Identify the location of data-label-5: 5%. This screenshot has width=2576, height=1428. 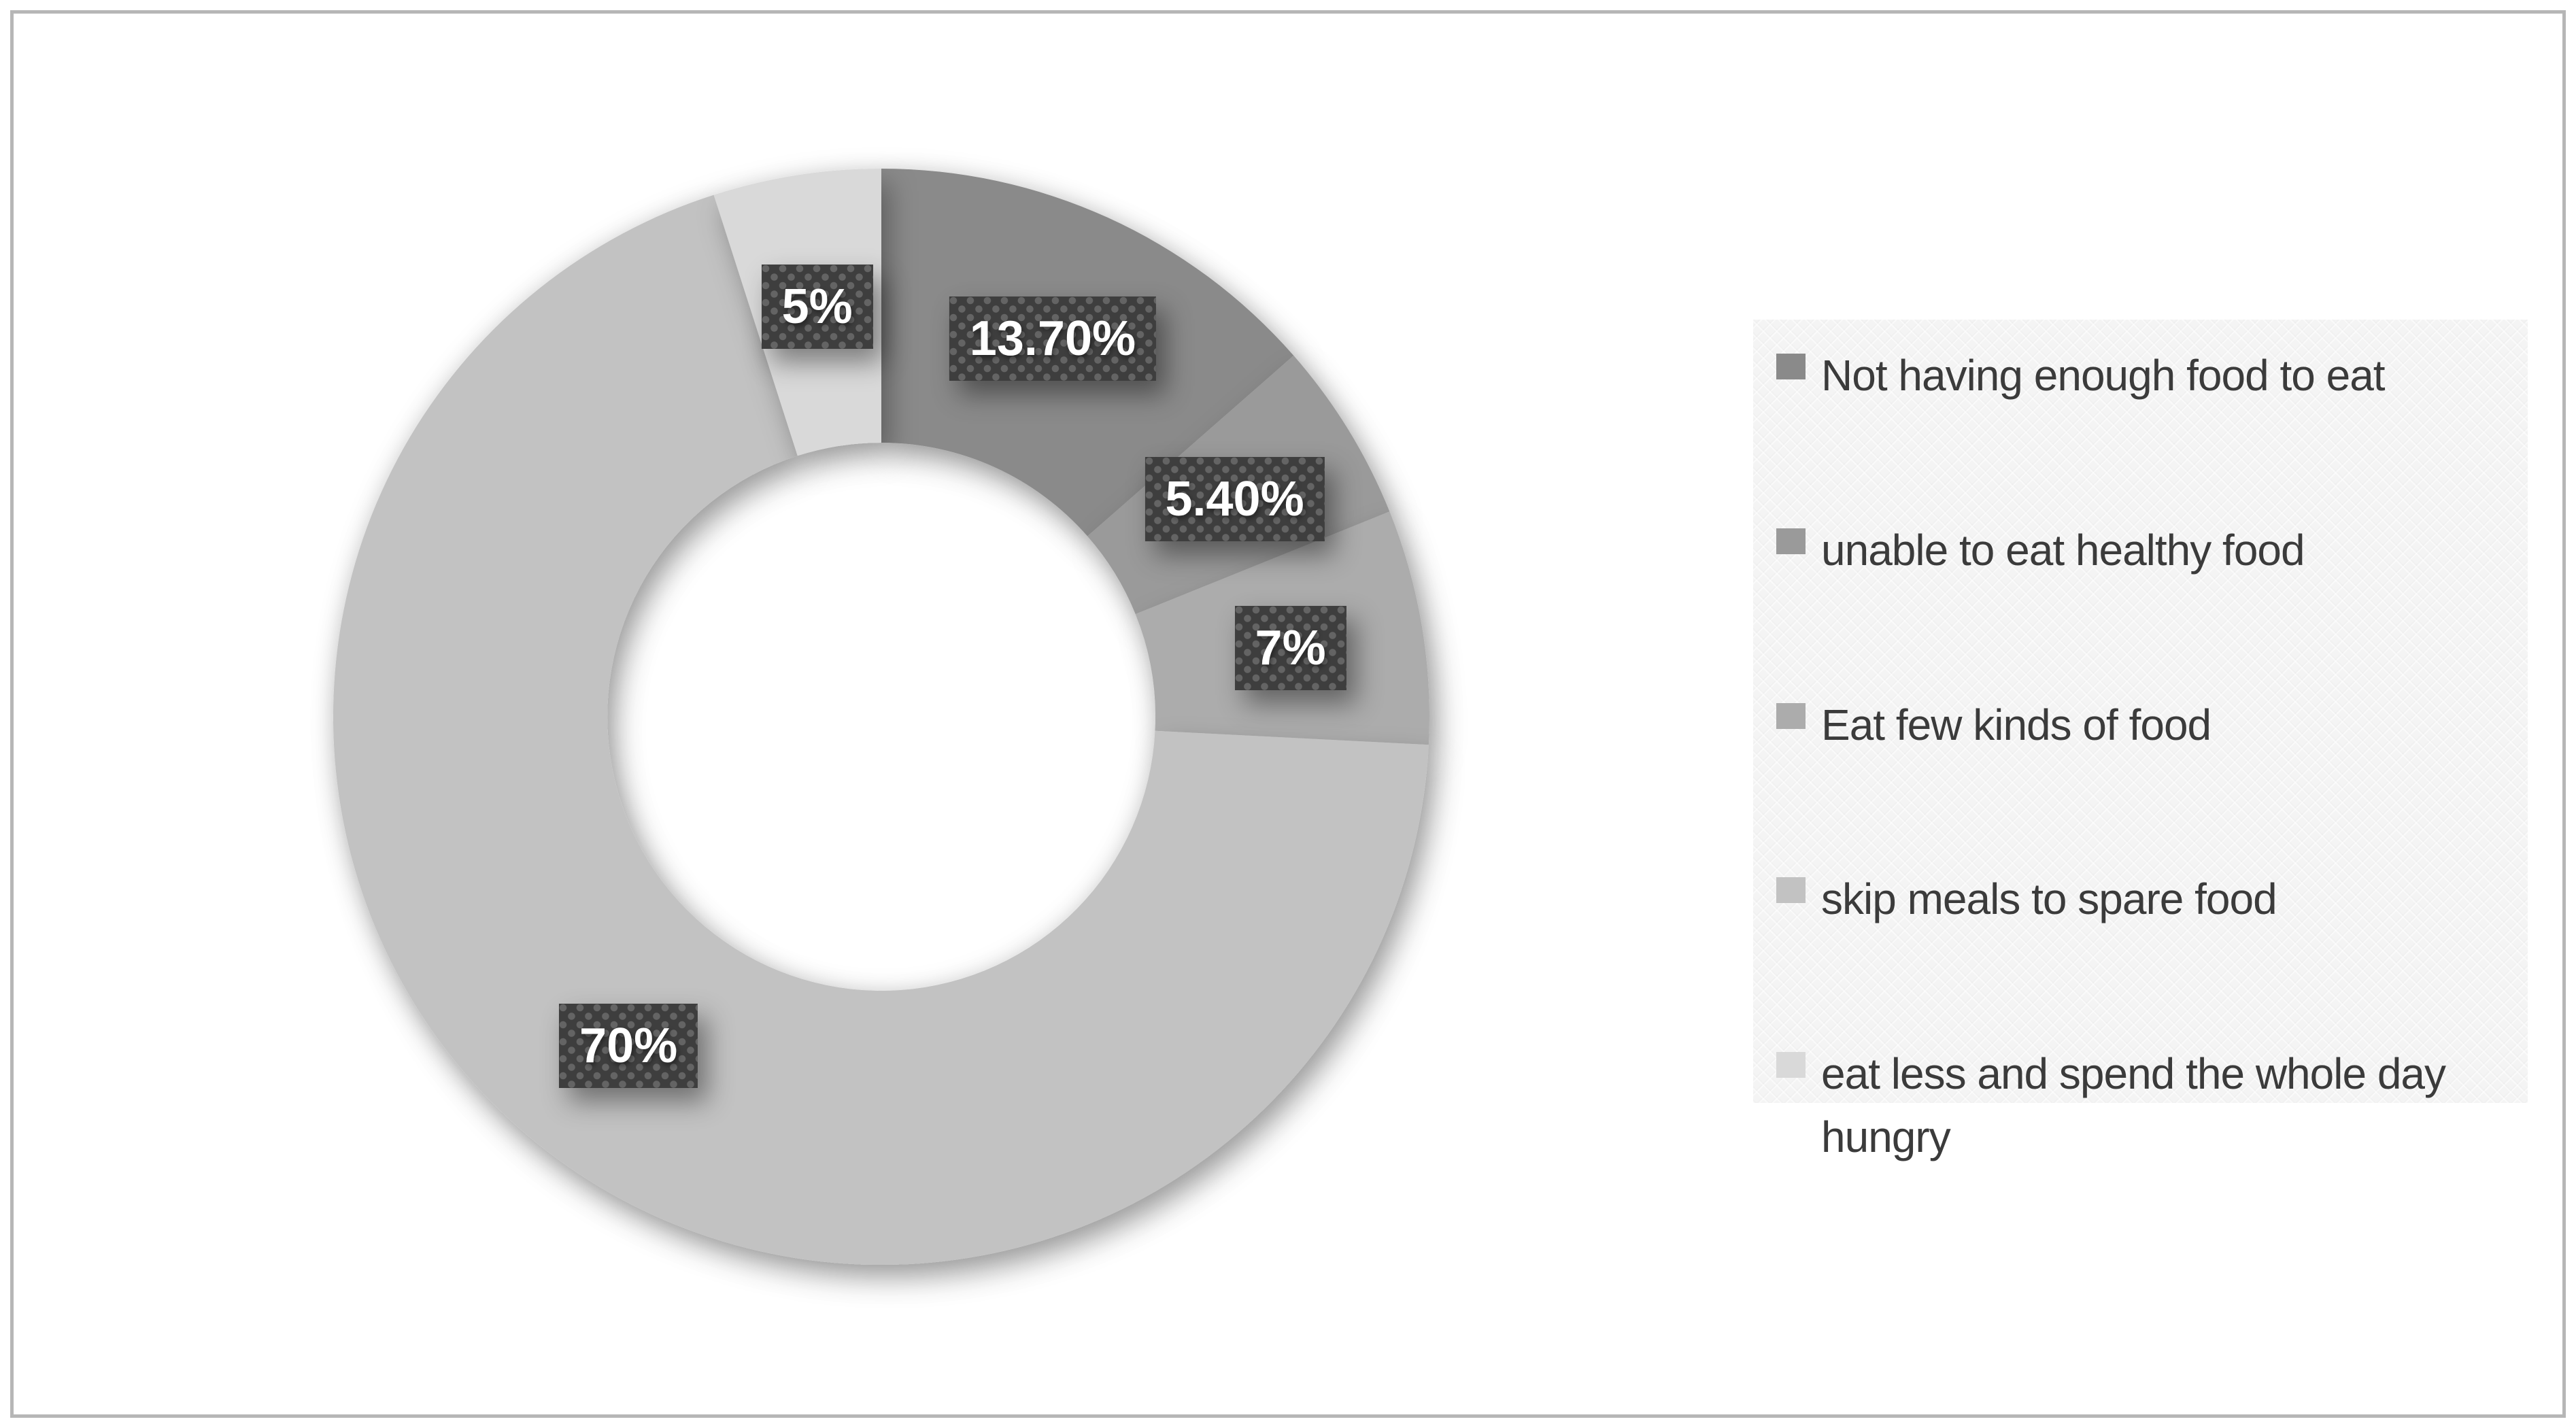
(817, 307).